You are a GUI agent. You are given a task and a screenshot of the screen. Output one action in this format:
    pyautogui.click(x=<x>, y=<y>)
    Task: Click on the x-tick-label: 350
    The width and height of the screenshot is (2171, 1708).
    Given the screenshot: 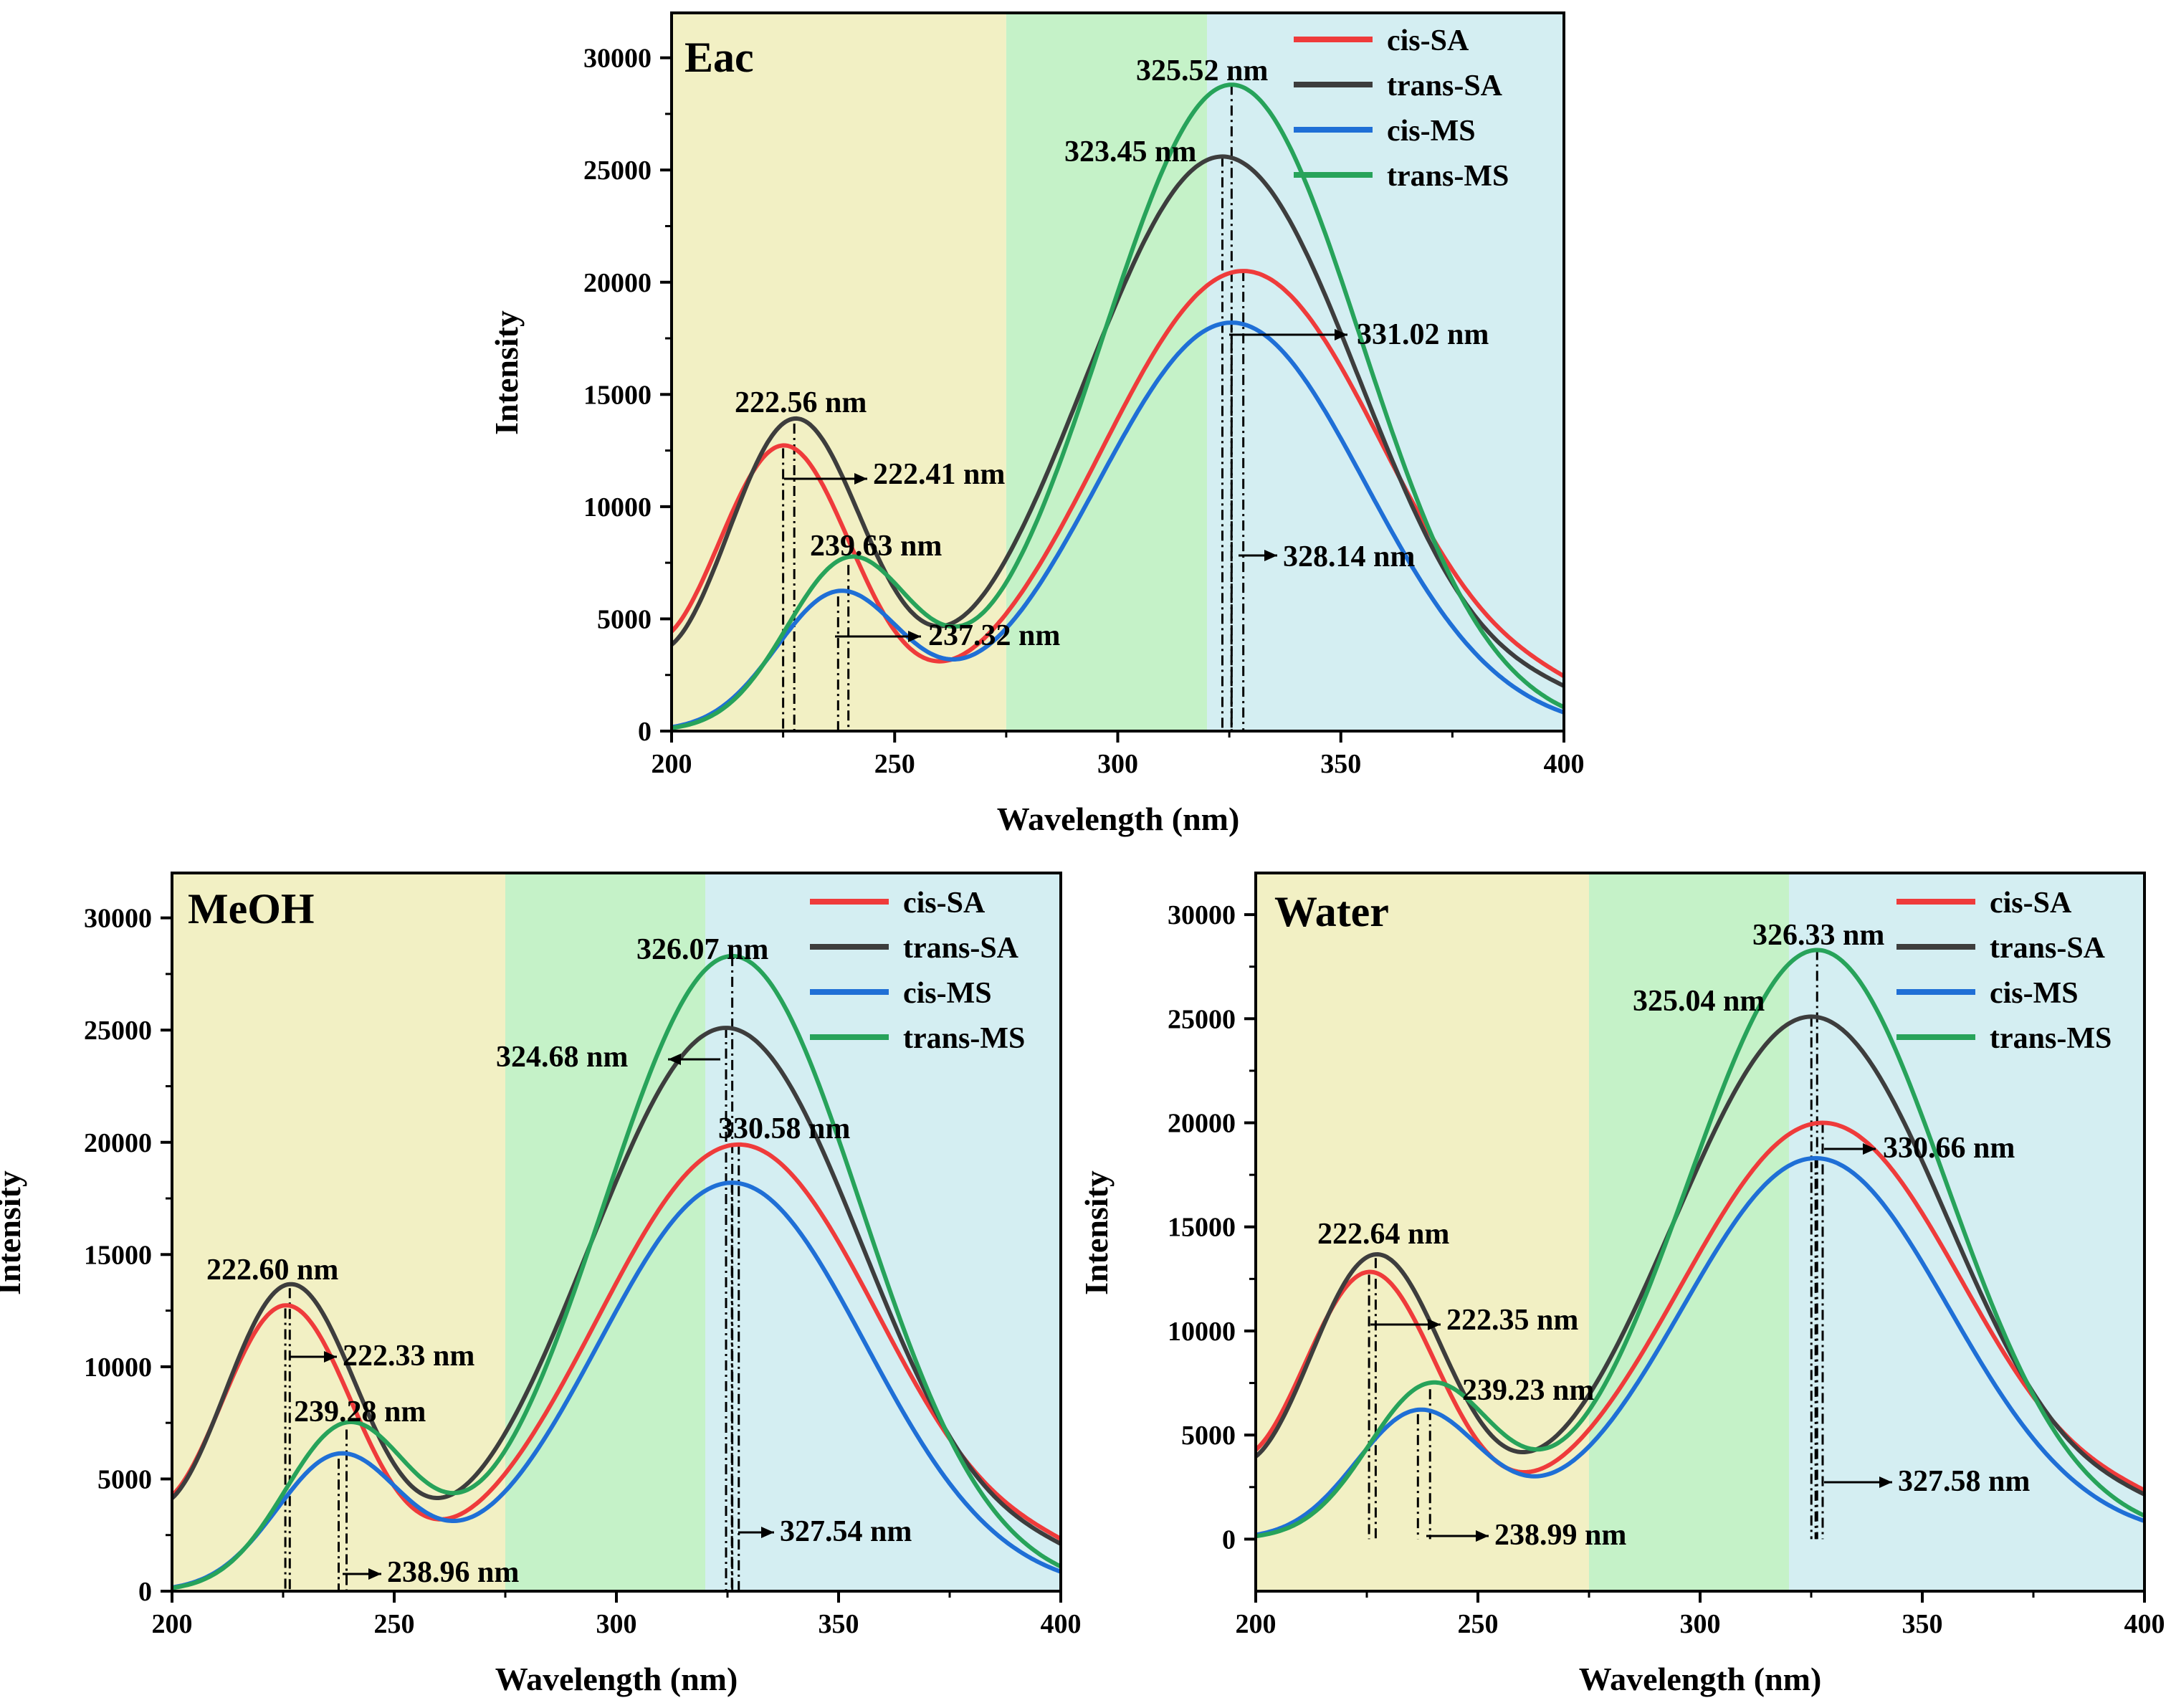 What is the action you would take?
    pyautogui.click(x=1923, y=1624)
    